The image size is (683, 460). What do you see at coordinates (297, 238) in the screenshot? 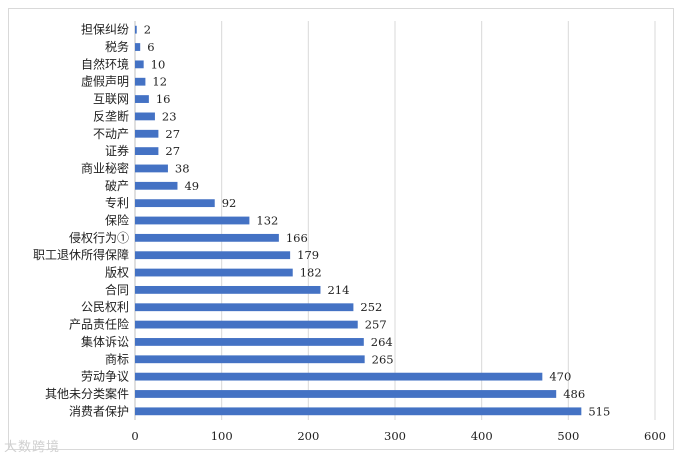
I see `data-label: 166` at bounding box center [297, 238].